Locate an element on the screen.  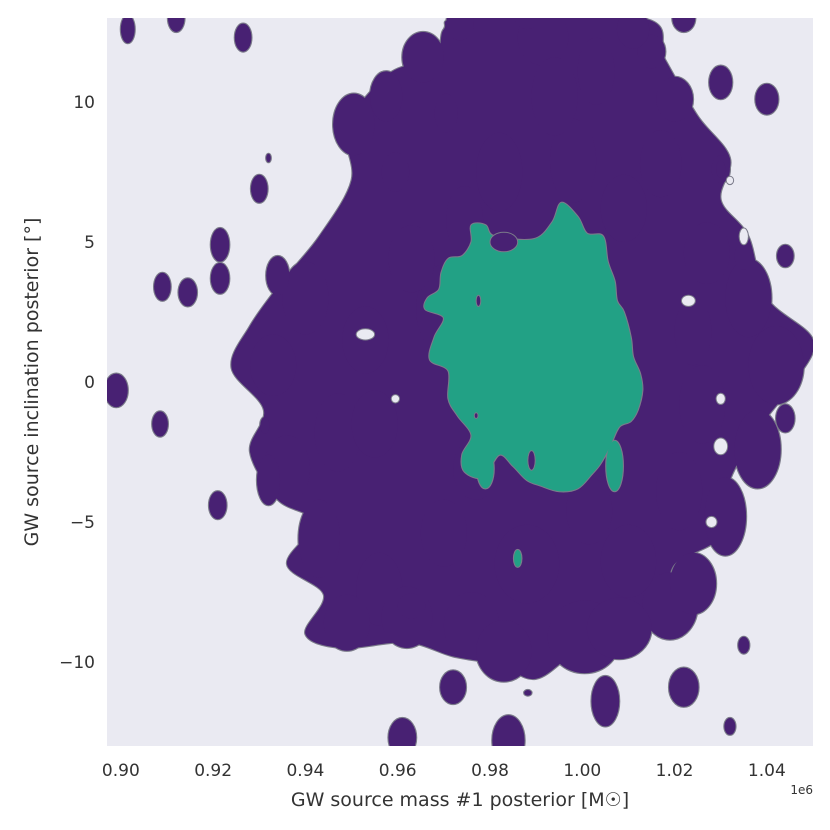
x-tick-label: 0.92 is located at coordinates (213, 771).